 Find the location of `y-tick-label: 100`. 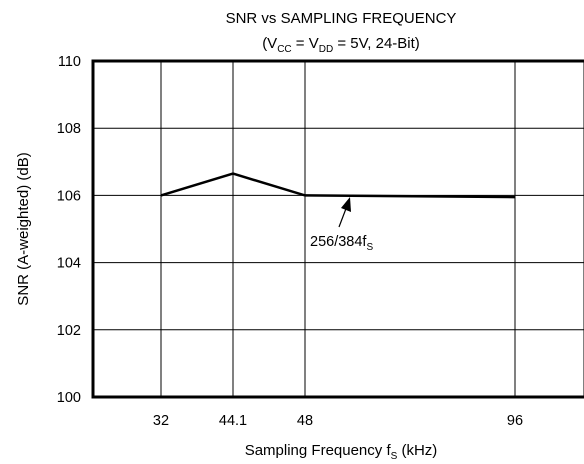

y-tick-label: 100 is located at coordinates (69, 398).